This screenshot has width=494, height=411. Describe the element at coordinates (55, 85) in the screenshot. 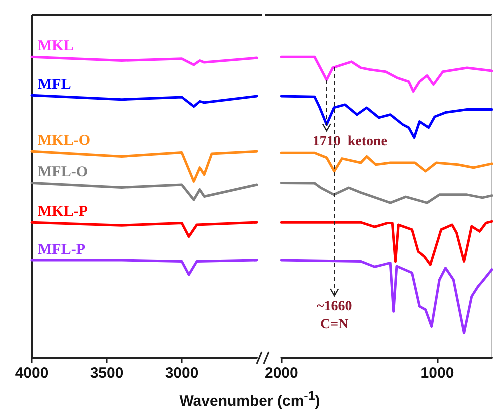

I see `series-label: MFL` at that location.